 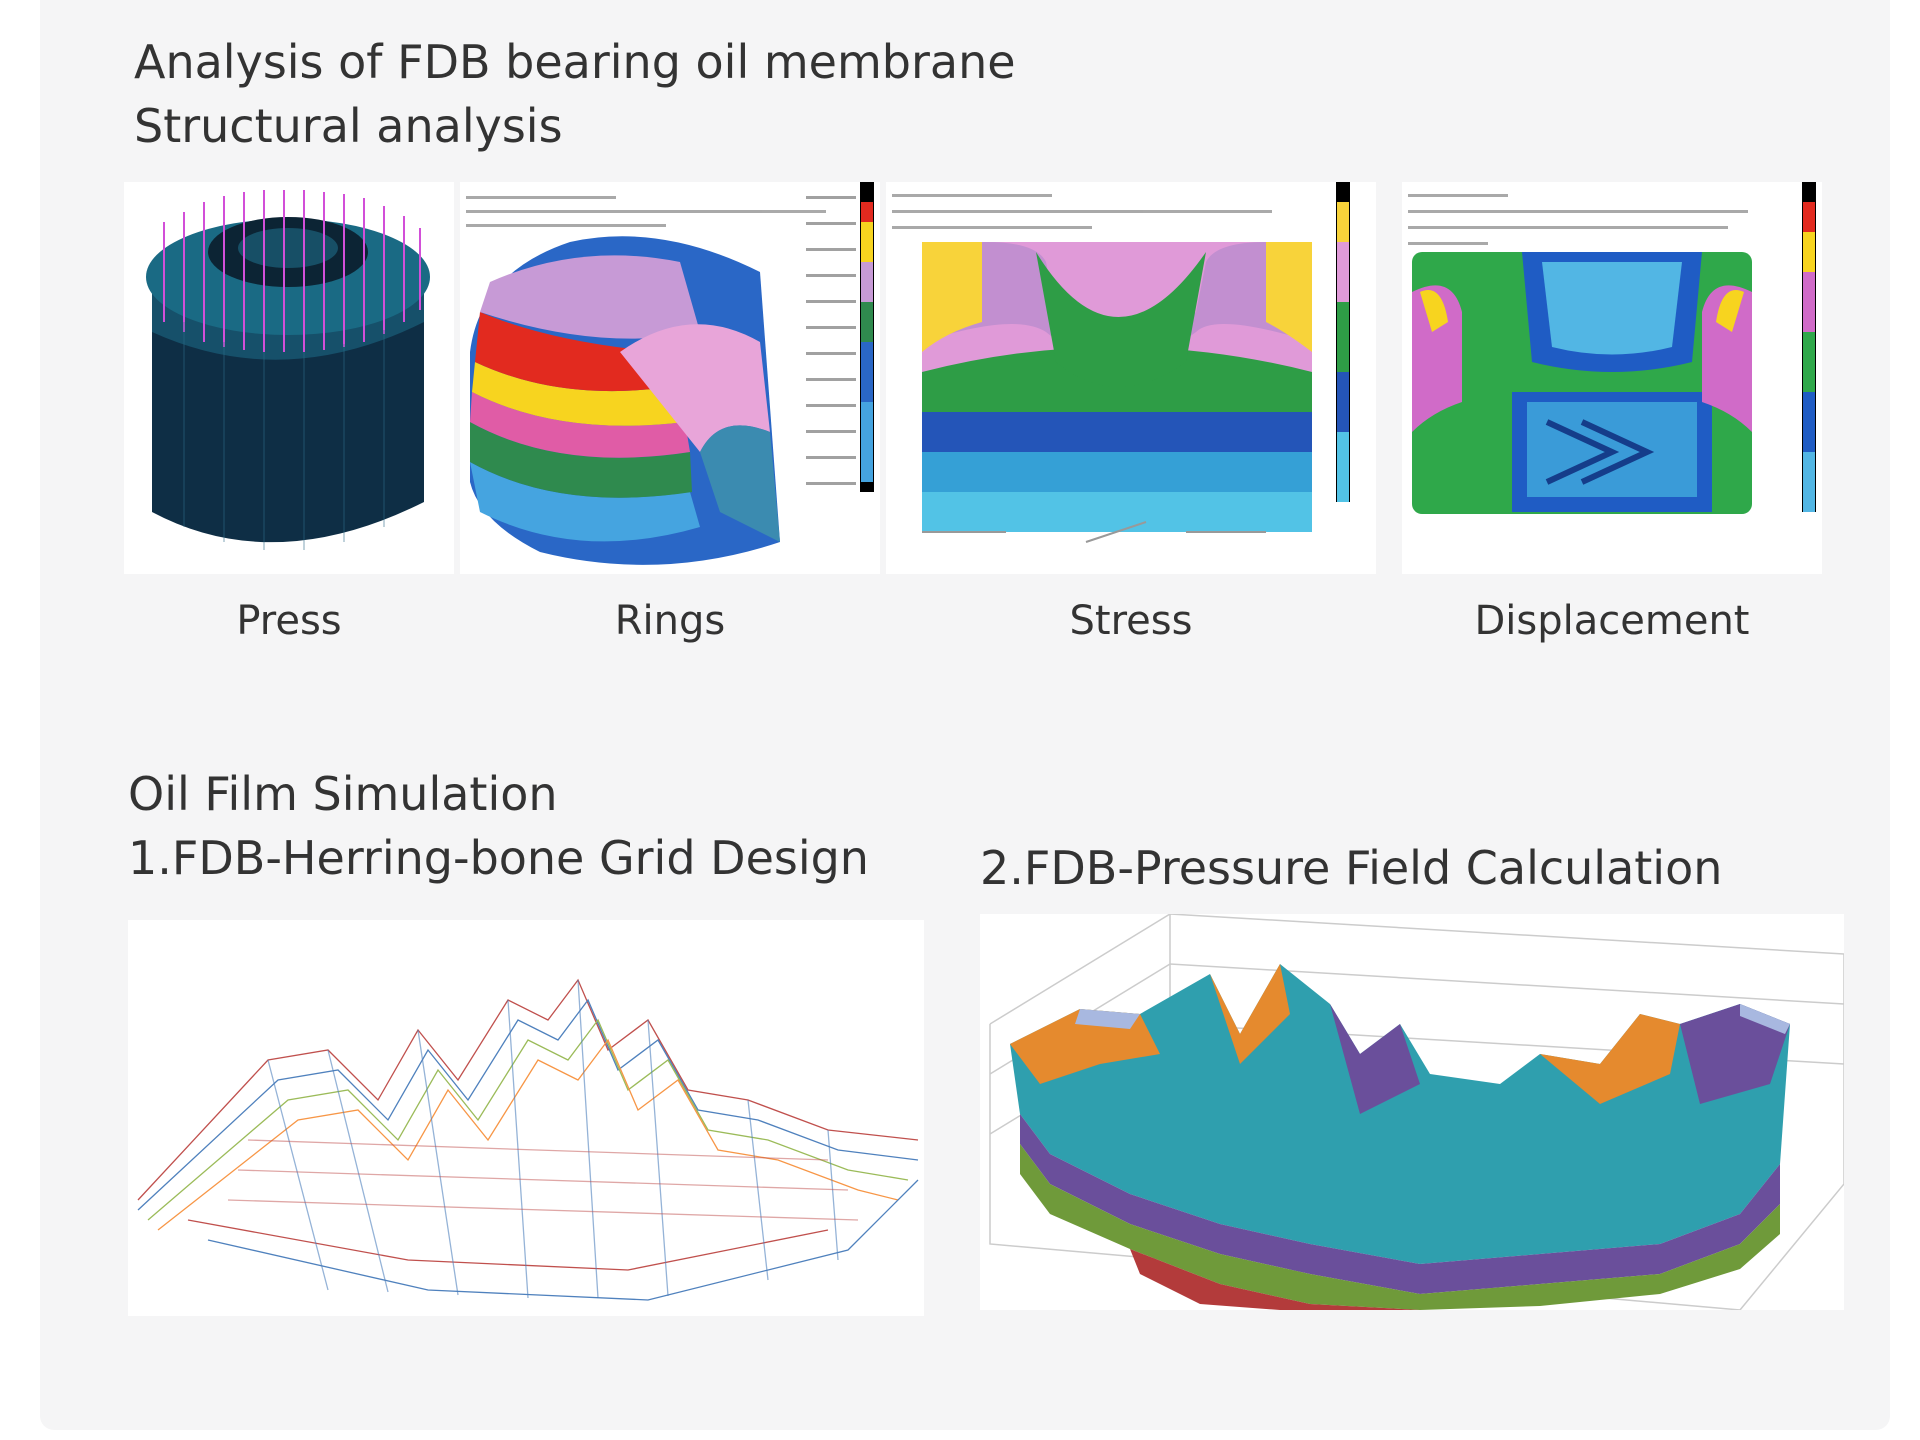 I want to click on oil-film-title: Oil Film Simulation, so click(x=343, y=794).